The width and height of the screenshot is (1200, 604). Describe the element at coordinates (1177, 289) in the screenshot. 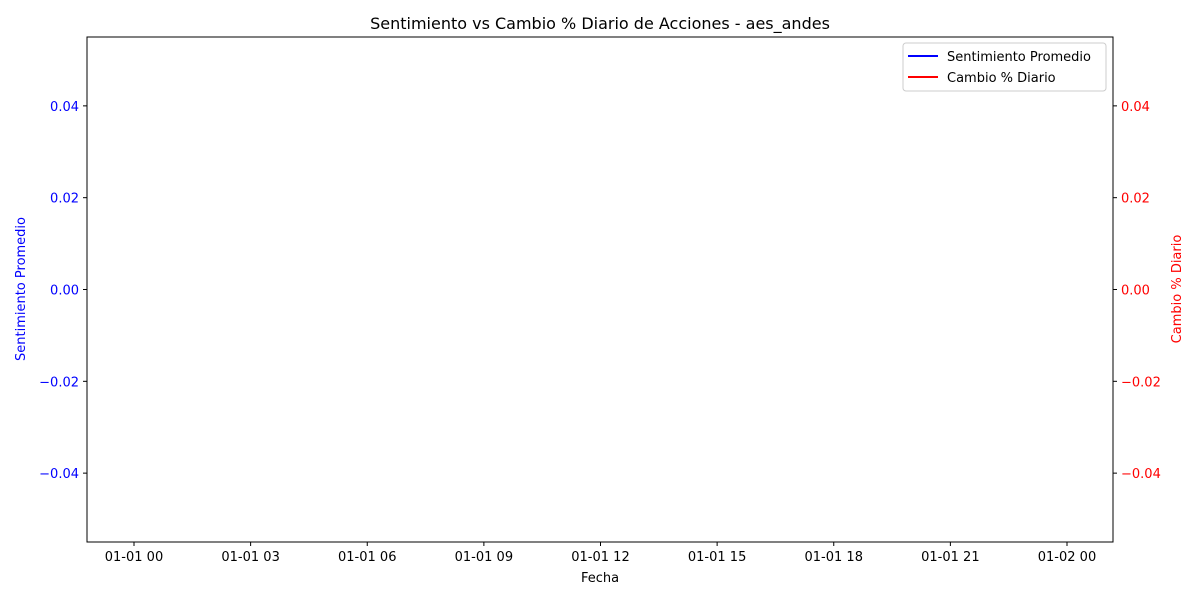

I see `y-axis-right-label: Cambio % Diario` at that location.